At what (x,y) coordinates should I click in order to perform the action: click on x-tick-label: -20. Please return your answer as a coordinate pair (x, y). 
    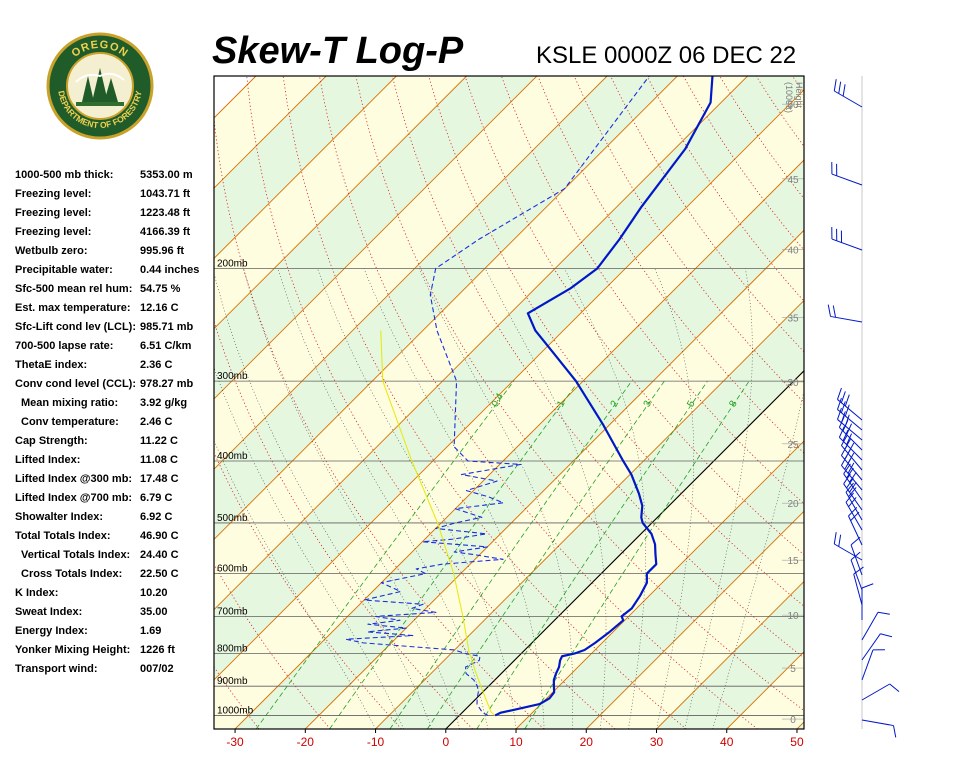
    Looking at the image, I should click on (306, 742).